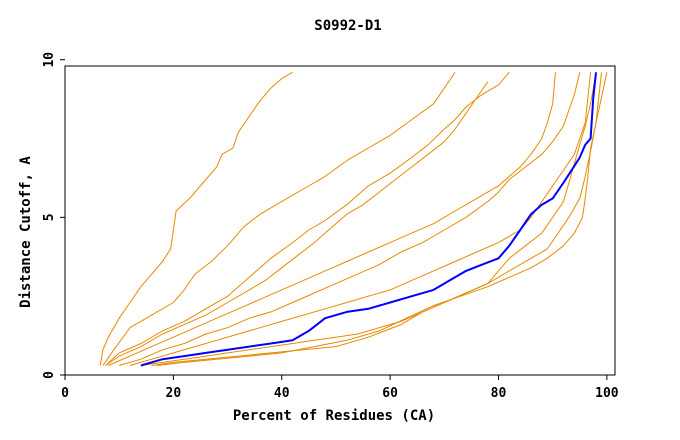  Describe the element at coordinates (347, 26) in the screenshot. I see `chart-title: S0992-D1` at that location.